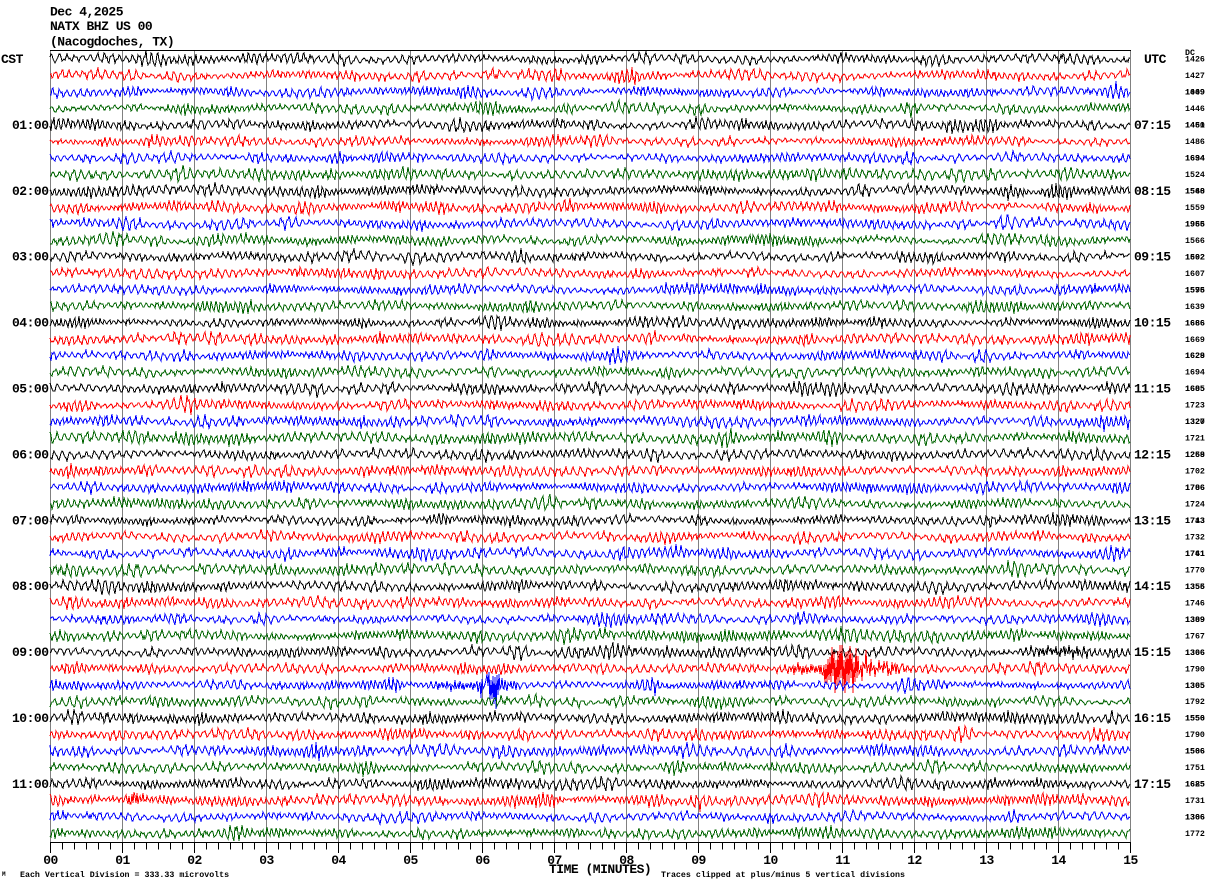  What do you see at coordinates (30, 652) in the screenshot?
I see `svg-text: 09:00` at bounding box center [30, 652].